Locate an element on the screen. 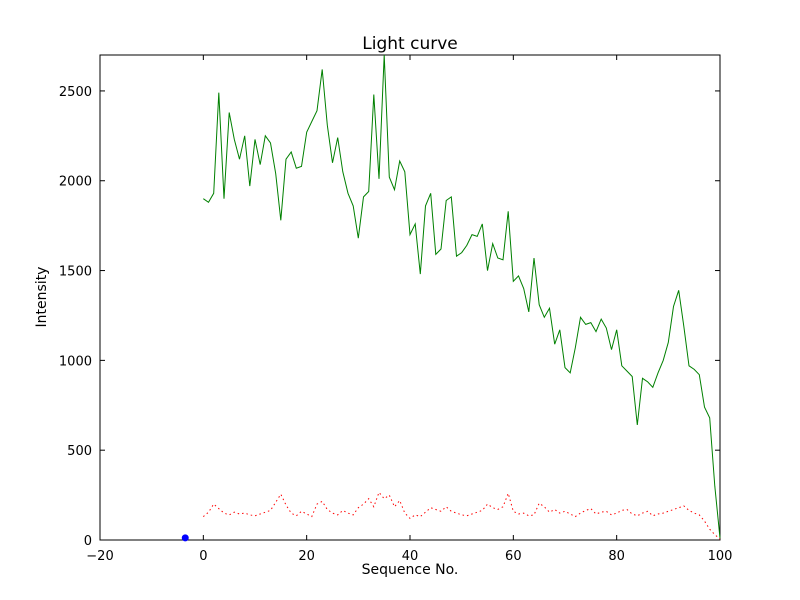 This screenshot has width=800, height=600. start-marker-point is located at coordinates (185, 538).